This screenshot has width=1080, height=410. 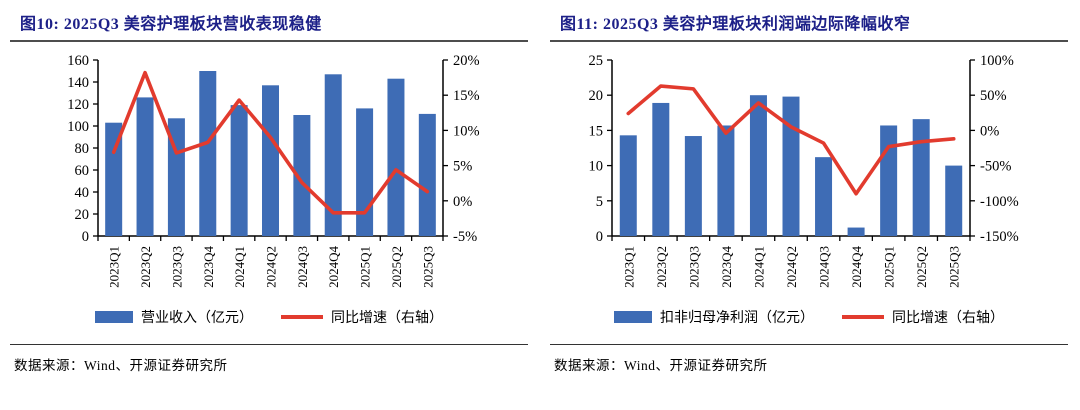 I want to click on right-axis-tick-label: 15%, so click(x=466, y=96).